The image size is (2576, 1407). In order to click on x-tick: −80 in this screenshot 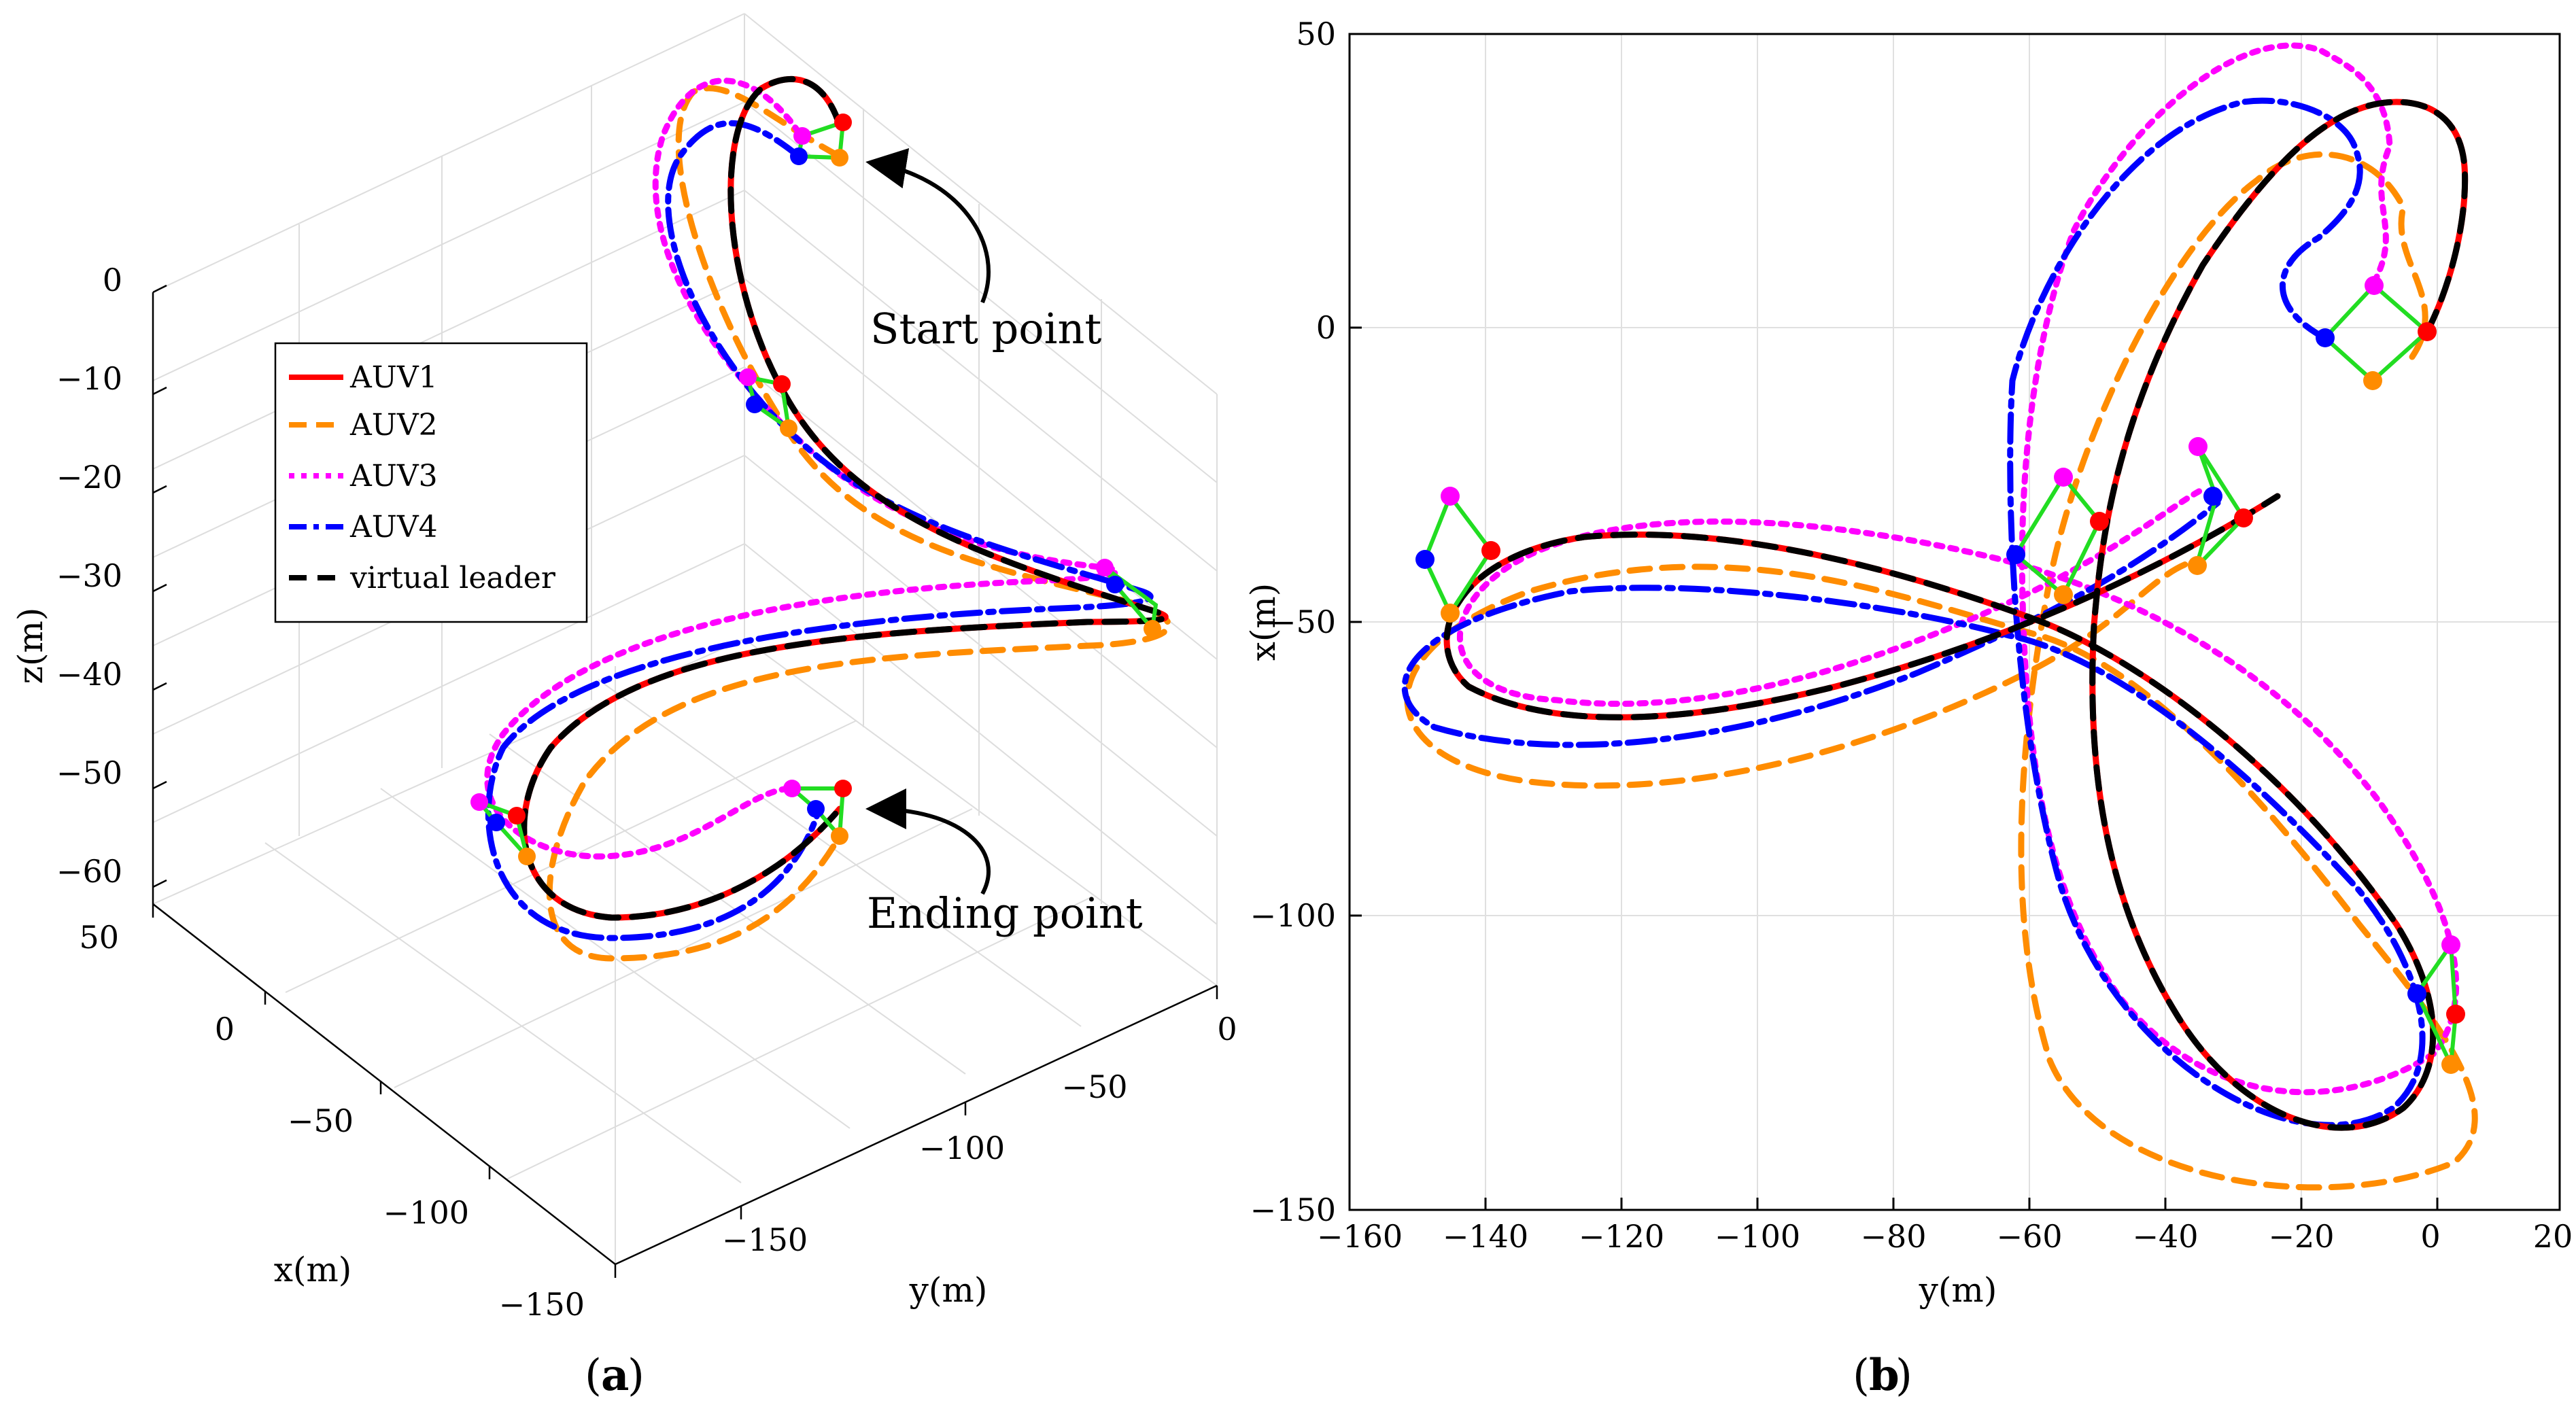, I will do `click(1893, 1236)`.